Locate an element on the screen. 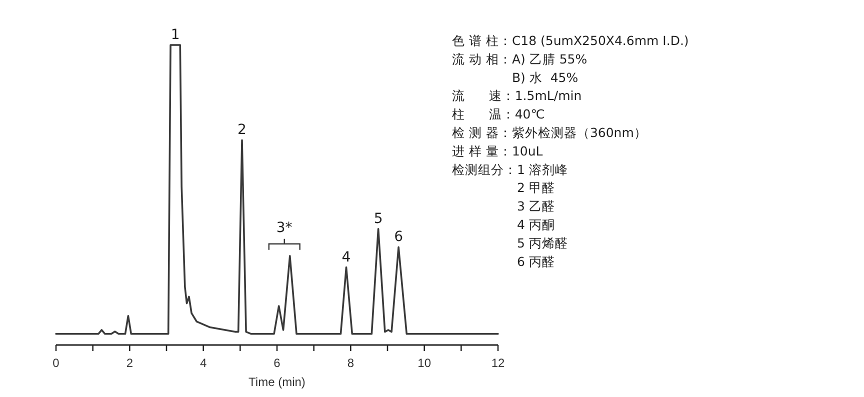  x-tick-label: 4 is located at coordinates (203, 363).